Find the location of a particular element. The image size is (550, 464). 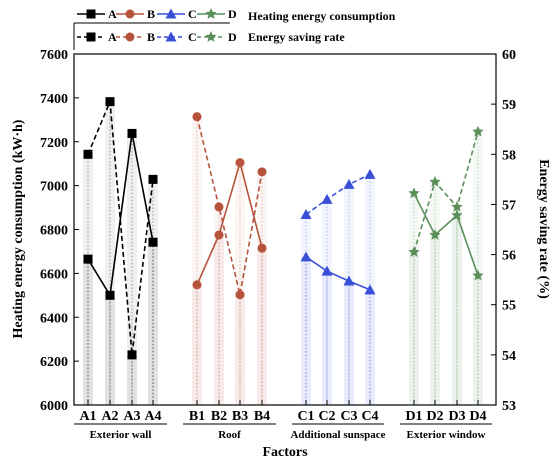

data-point-b2-left is located at coordinates (219, 235).